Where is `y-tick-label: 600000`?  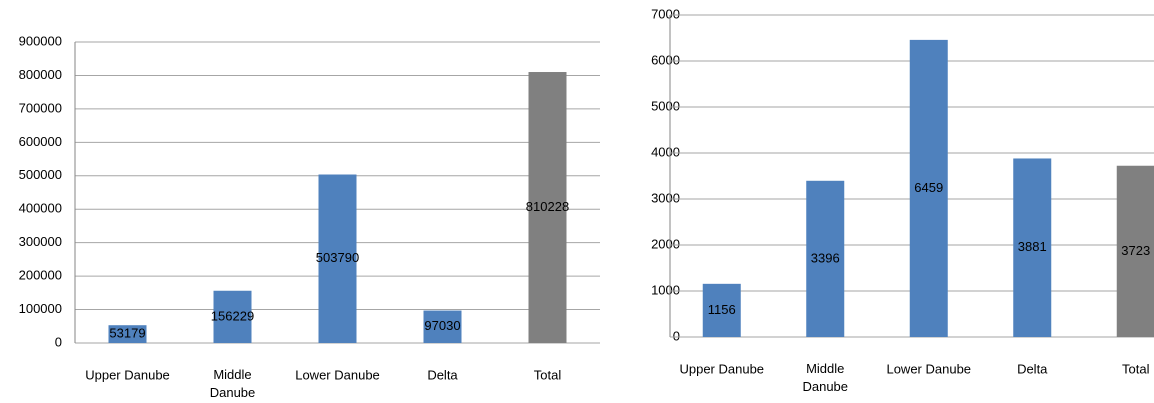 y-tick-label: 600000 is located at coordinates (40, 141).